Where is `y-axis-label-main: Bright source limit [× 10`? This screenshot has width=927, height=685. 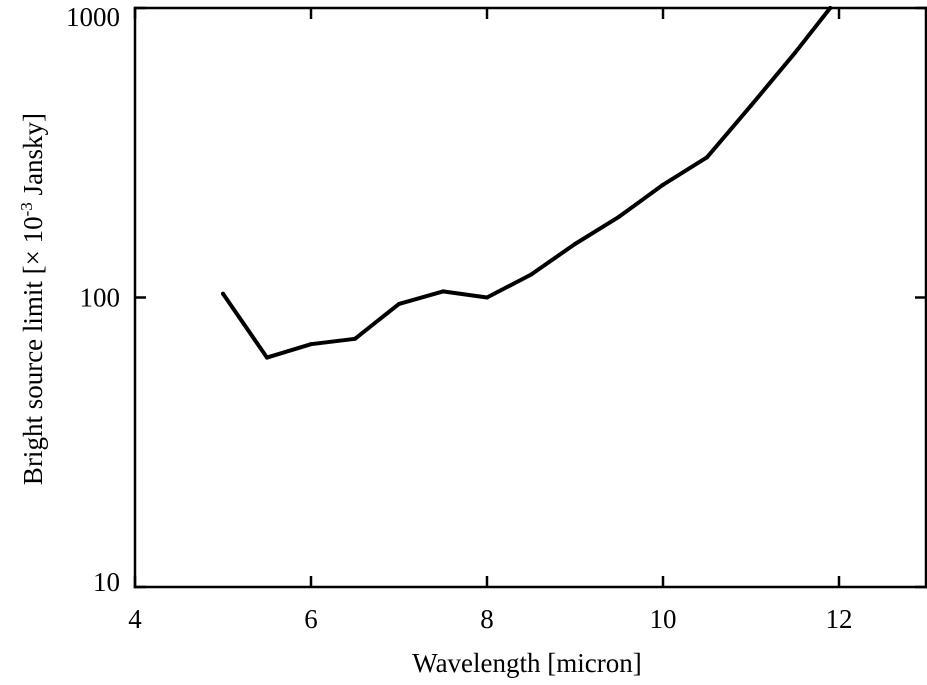 y-axis-label-main: Bright source limit [× 10 is located at coordinates (33, 350).